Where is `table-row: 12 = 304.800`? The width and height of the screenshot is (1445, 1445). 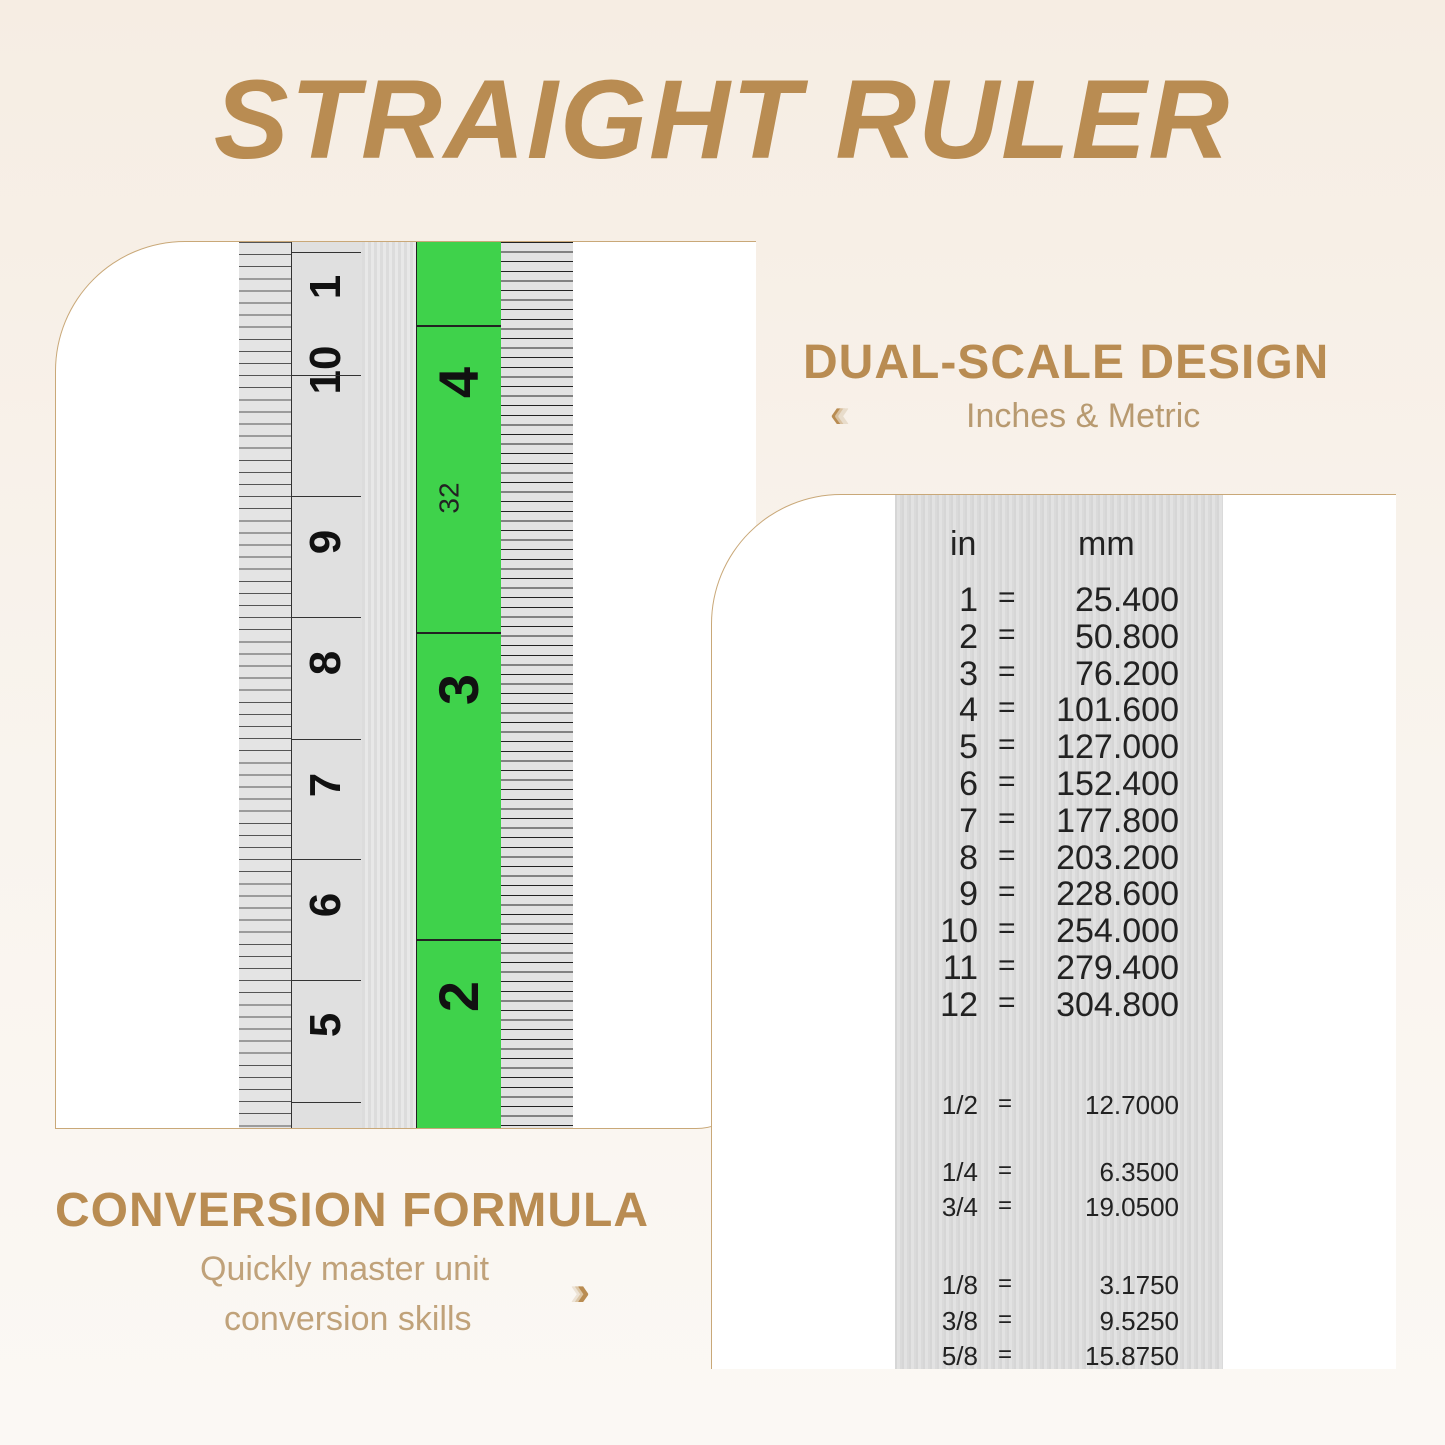
table-row: 12 = 304.800 is located at coordinates (1059, 1004).